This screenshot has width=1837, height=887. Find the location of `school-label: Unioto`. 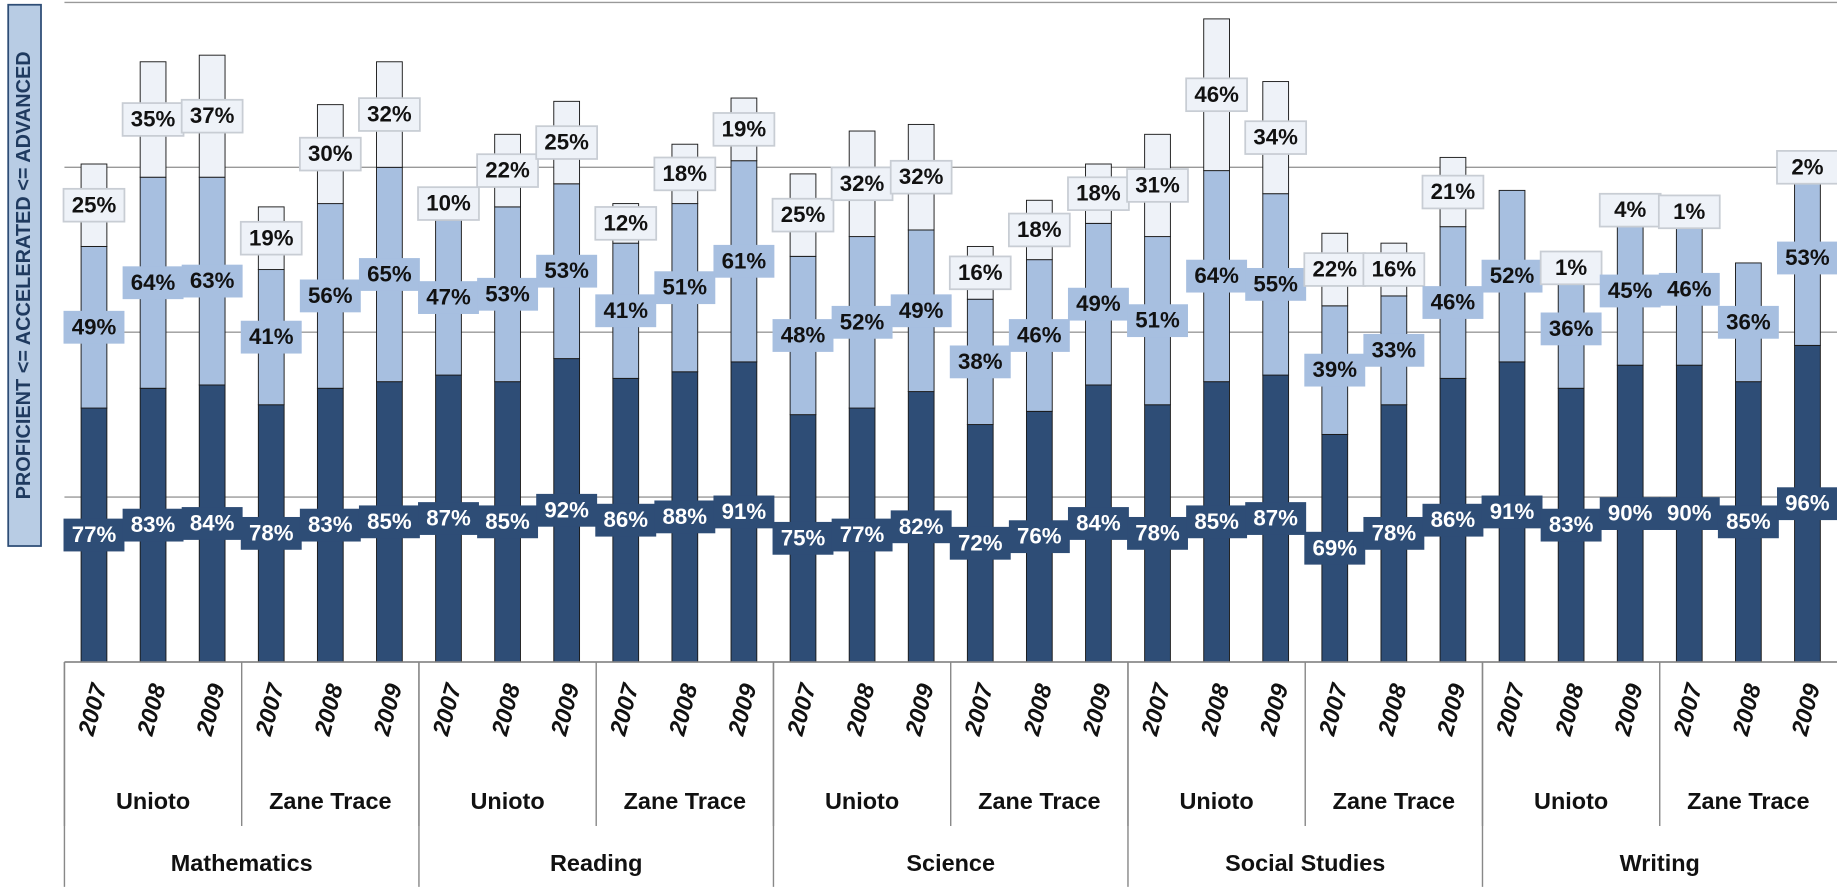

school-label: Unioto is located at coordinates (1217, 801).